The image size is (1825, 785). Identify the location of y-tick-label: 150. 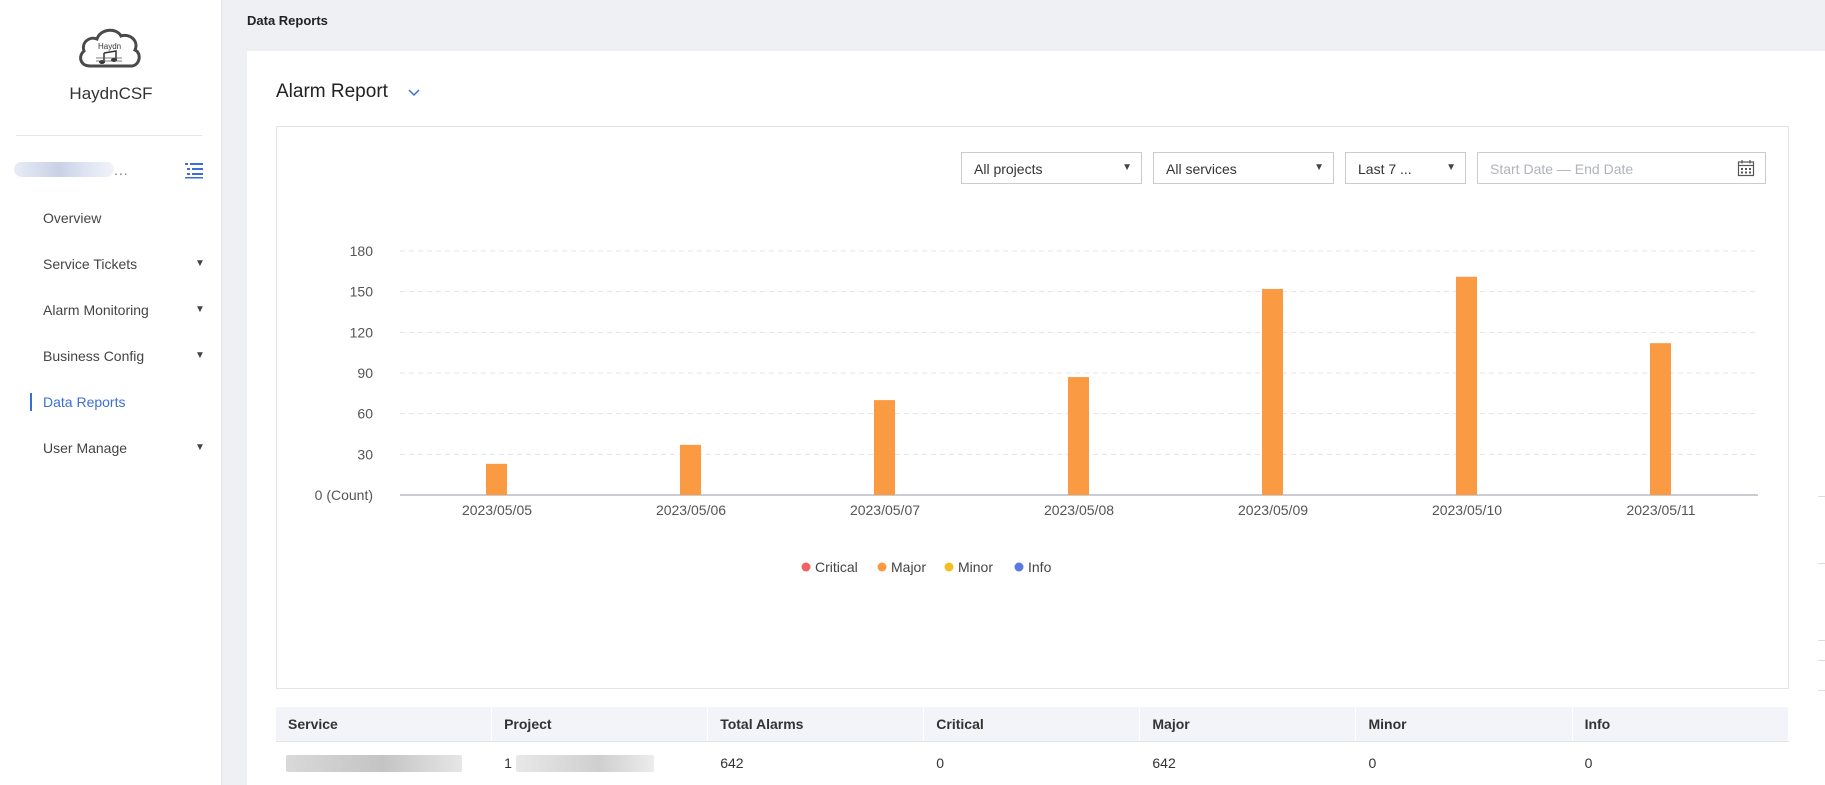
(362, 292).